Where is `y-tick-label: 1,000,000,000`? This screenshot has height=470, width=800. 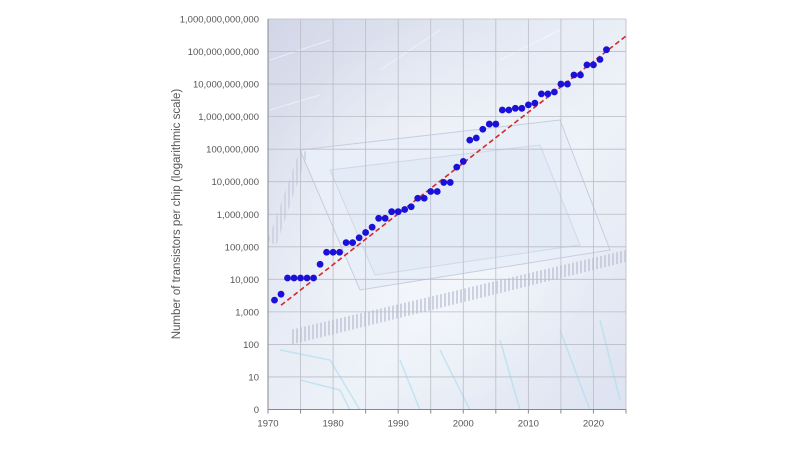
y-tick-label: 1,000,000,000 is located at coordinates (228, 117).